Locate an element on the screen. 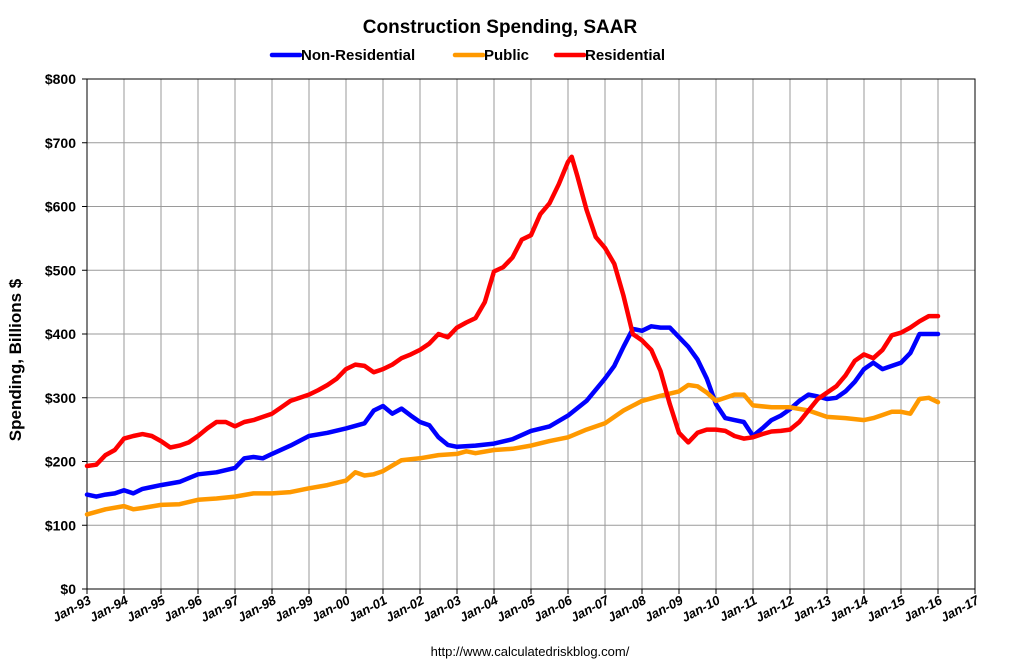 The width and height of the screenshot is (1011, 666). x-tick-label: Jan-15 is located at coordinates (886, 608).